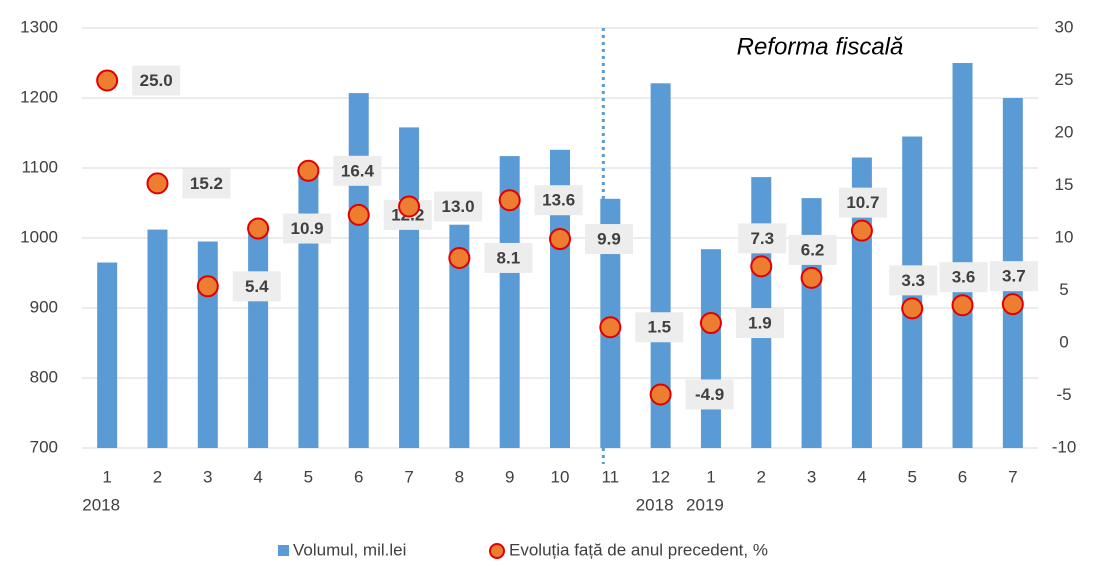 This screenshot has height=566, width=1094. What do you see at coordinates (39, 236) in the screenshot?
I see `y-tick-label: 1000` at bounding box center [39, 236].